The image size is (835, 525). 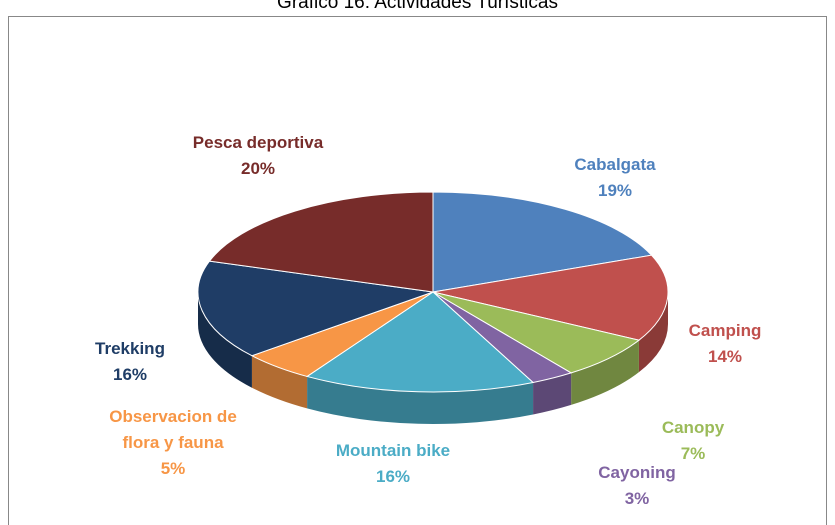 What do you see at coordinates (725, 356) in the screenshot?
I see `data-label: 14%` at bounding box center [725, 356].